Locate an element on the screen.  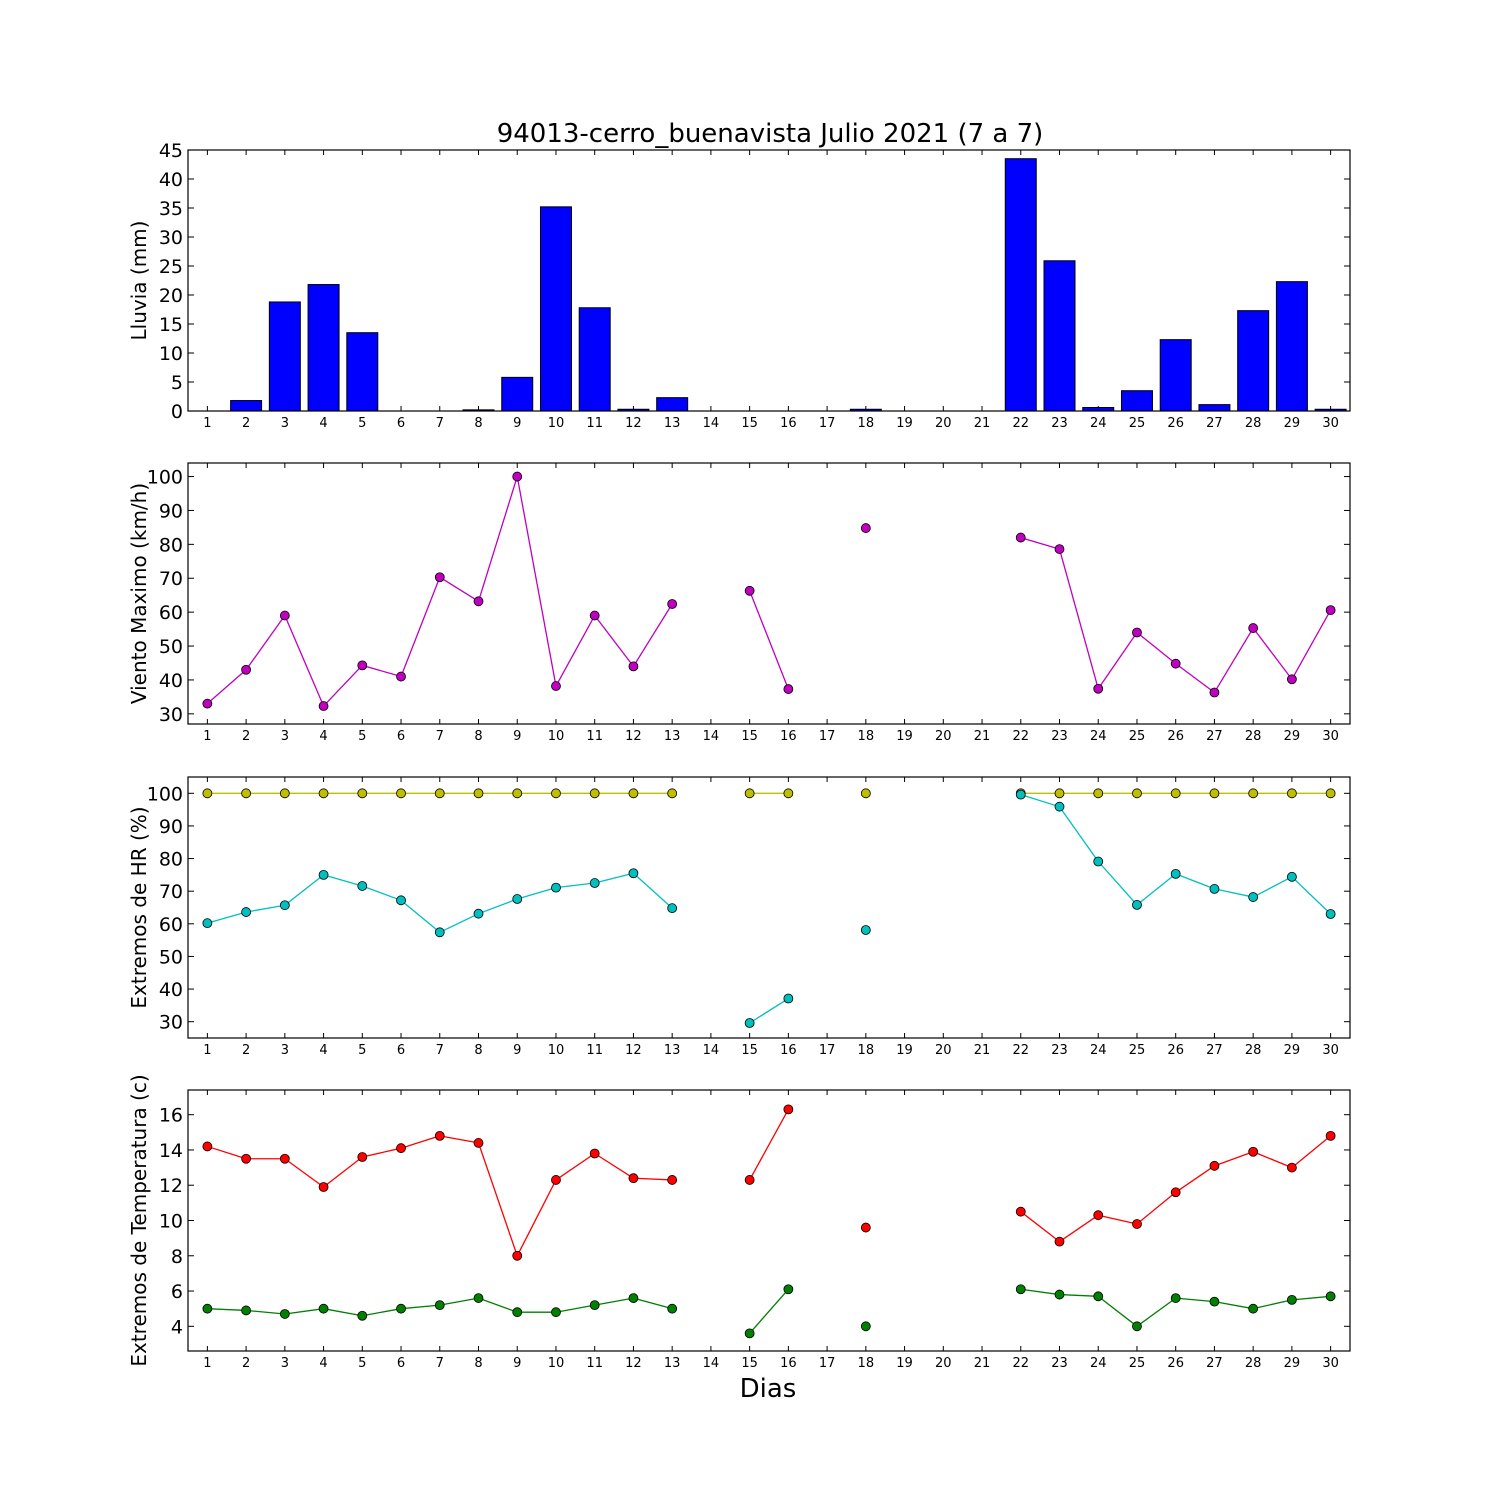
x-tick-label: 26 is located at coordinates (1175, 1363).